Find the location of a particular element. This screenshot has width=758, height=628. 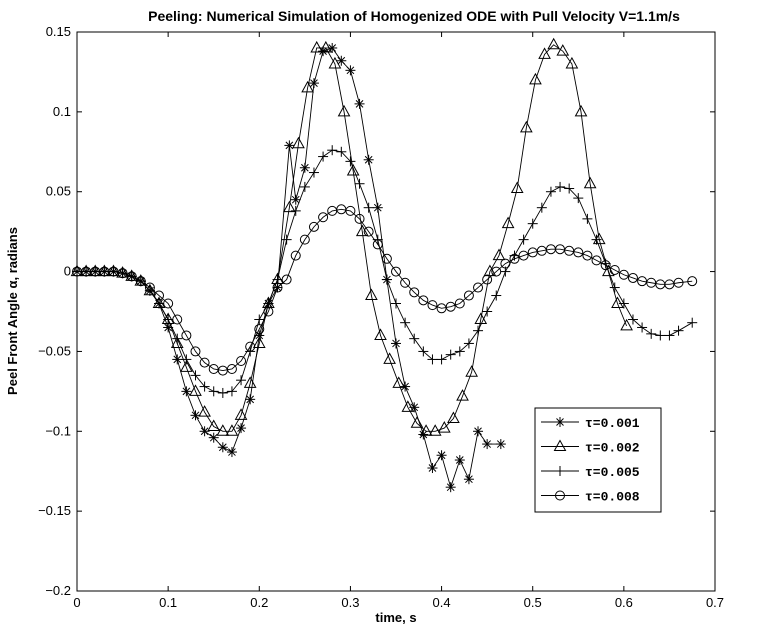

x-tick-label: 0.1 is located at coordinates (168, 602).